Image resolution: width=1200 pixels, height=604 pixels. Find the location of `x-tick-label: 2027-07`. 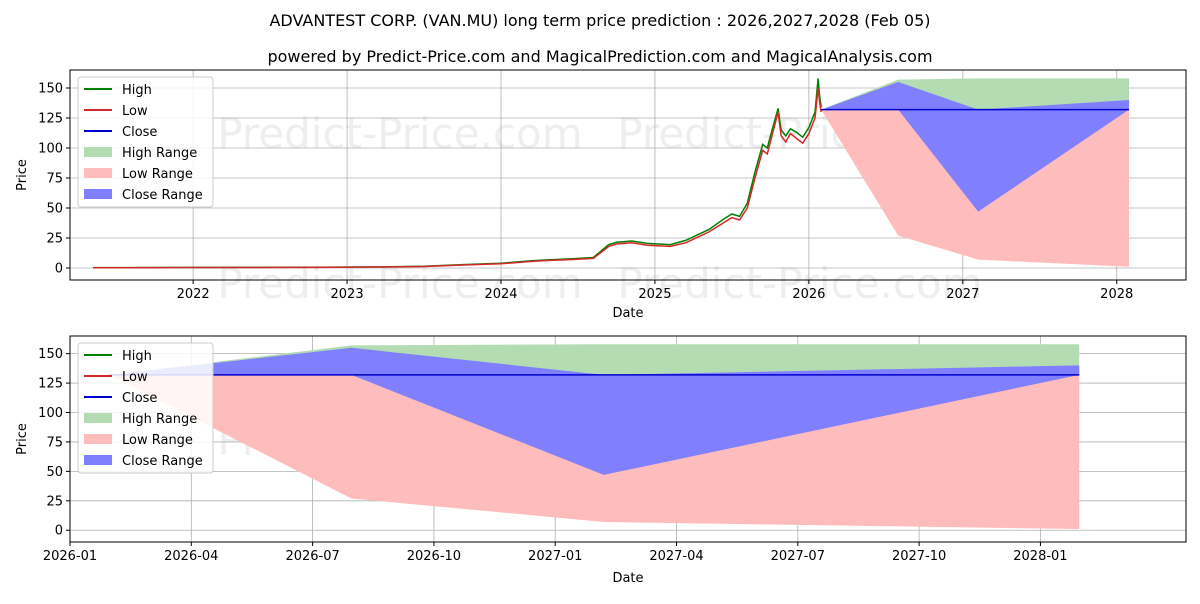

x-tick-label: 2027-07 is located at coordinates (798, 556).